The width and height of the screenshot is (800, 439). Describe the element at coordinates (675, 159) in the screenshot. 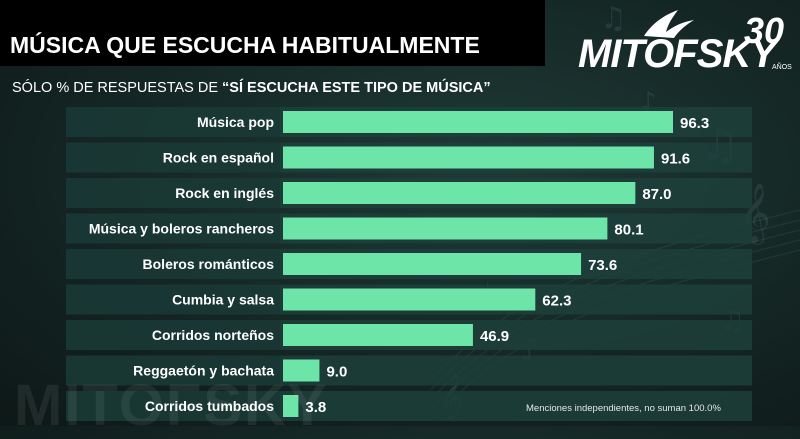

I see `value-label: 91.6` at that location.